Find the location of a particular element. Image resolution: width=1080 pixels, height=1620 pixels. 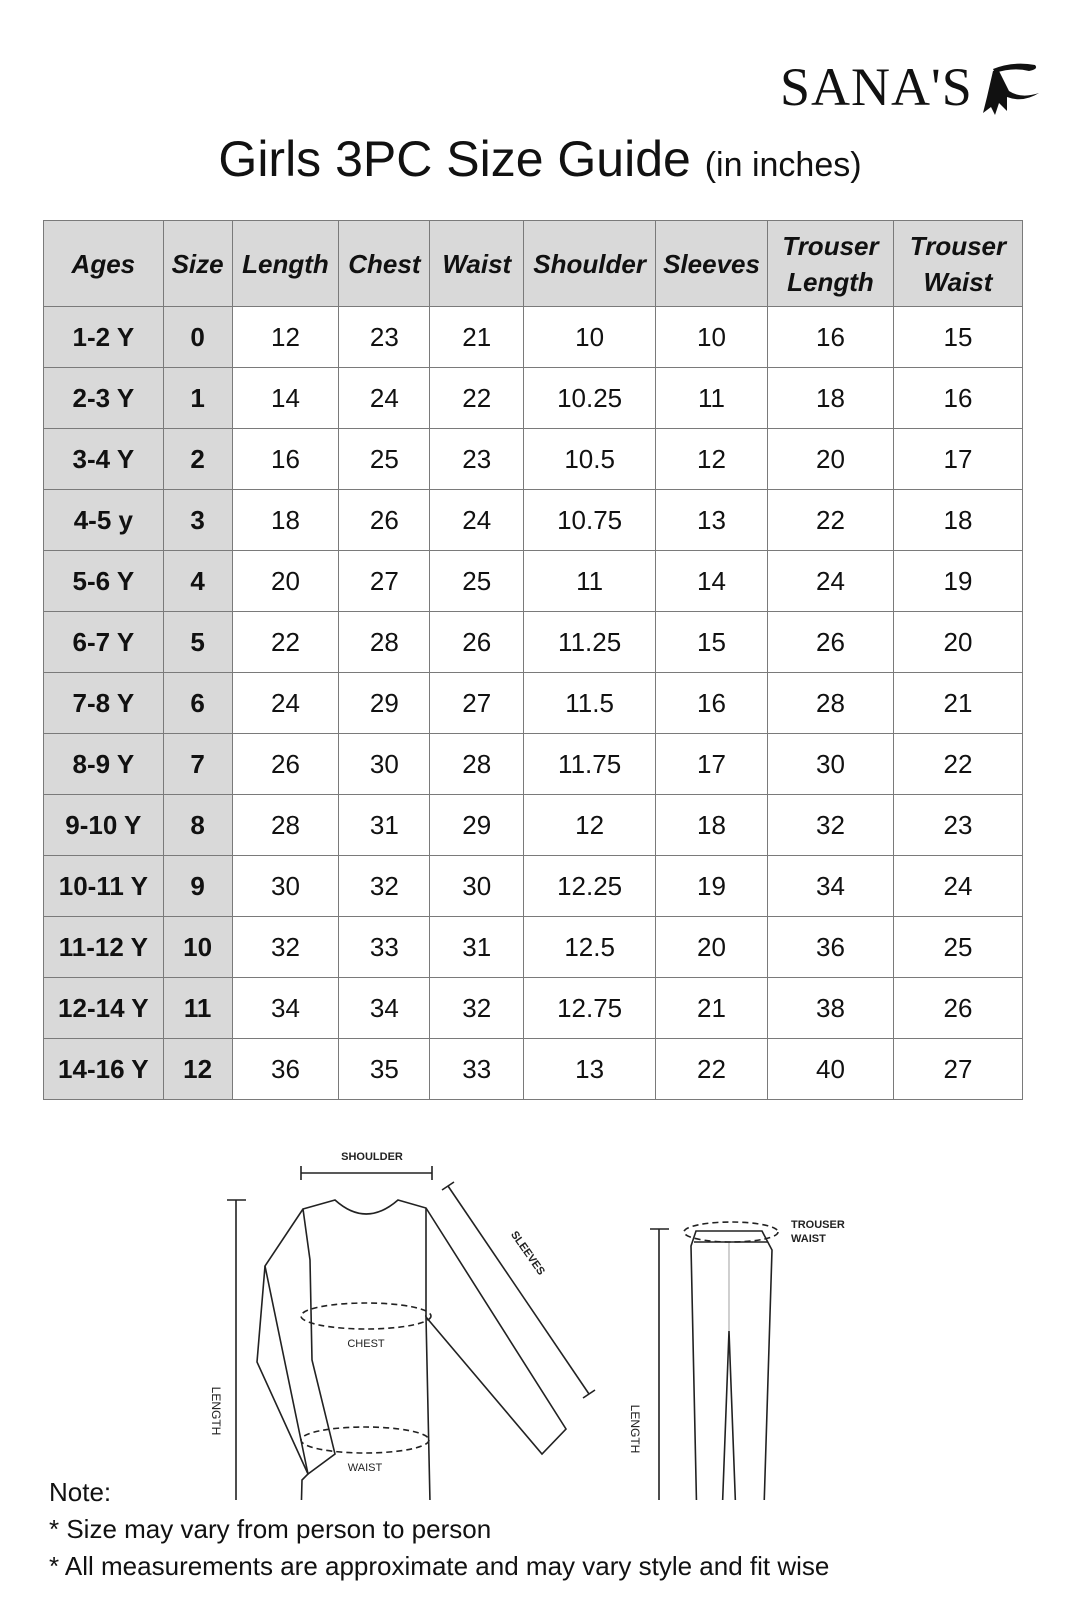

size-cell: 4 is located at coordinates (197, 581).